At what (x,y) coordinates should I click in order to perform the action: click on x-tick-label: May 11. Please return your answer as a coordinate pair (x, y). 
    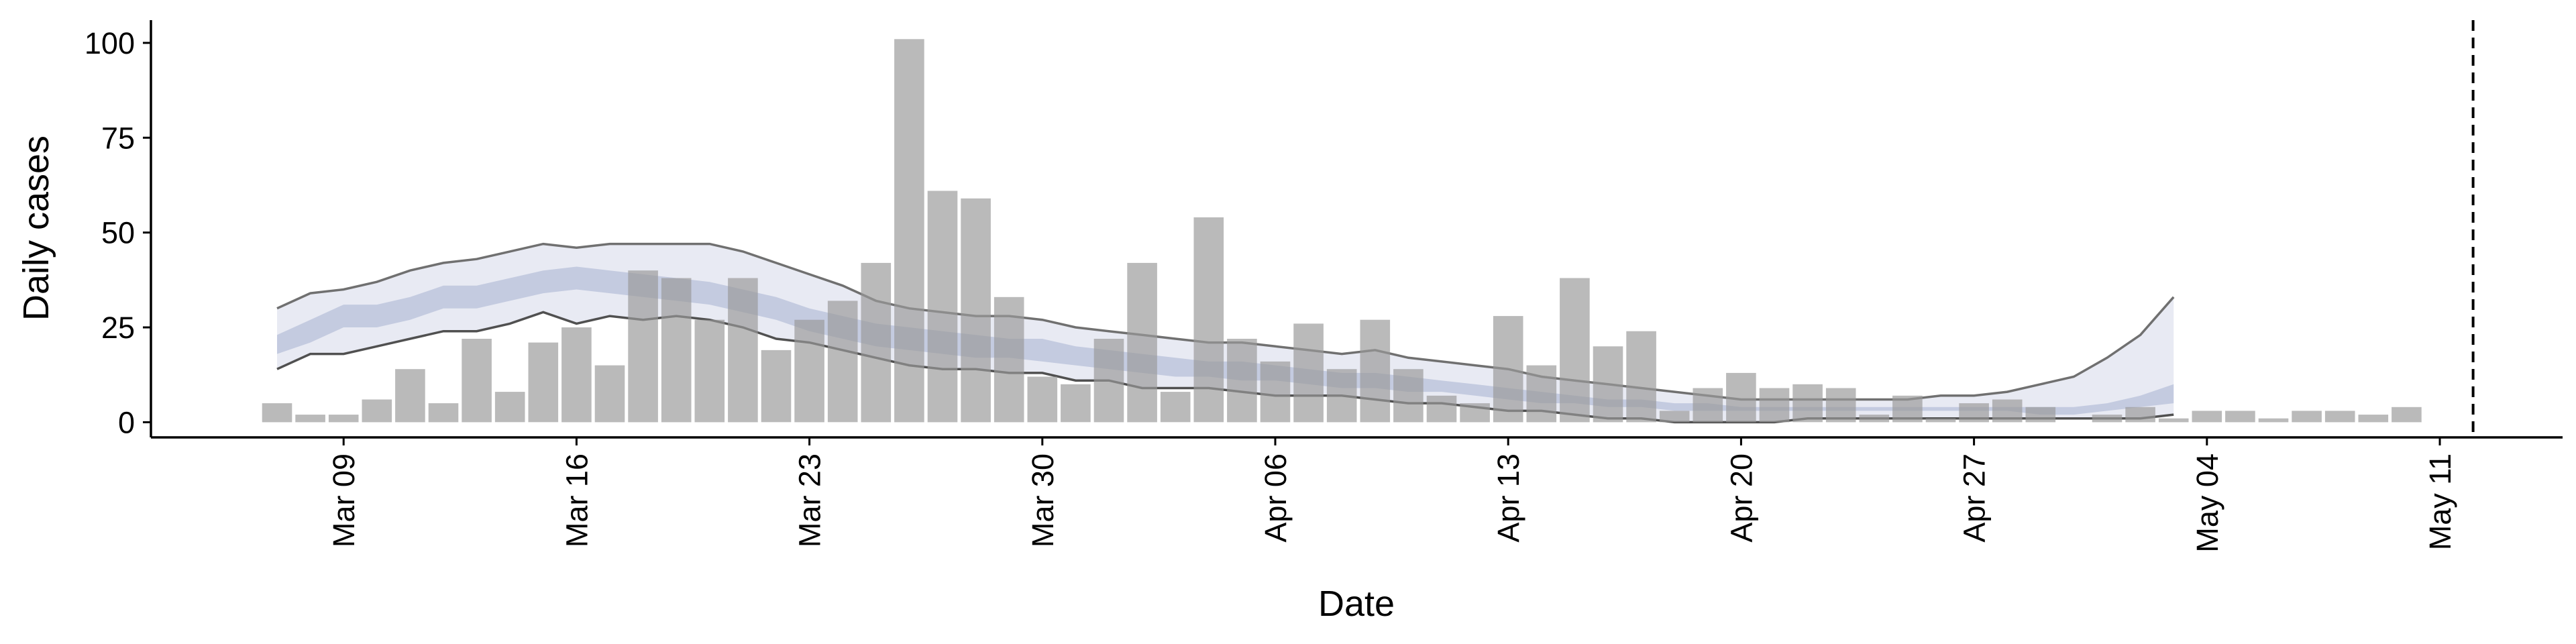
    Looking at the image, I should click on (2440, 501).